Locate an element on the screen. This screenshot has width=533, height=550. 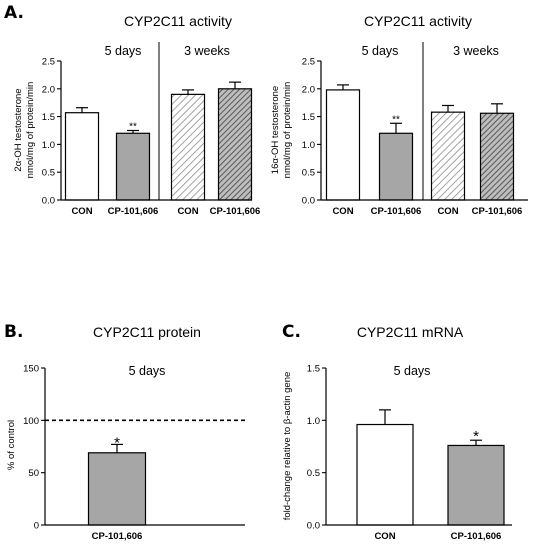
y-axis-label: % of control is located at coordinates (11, 445).